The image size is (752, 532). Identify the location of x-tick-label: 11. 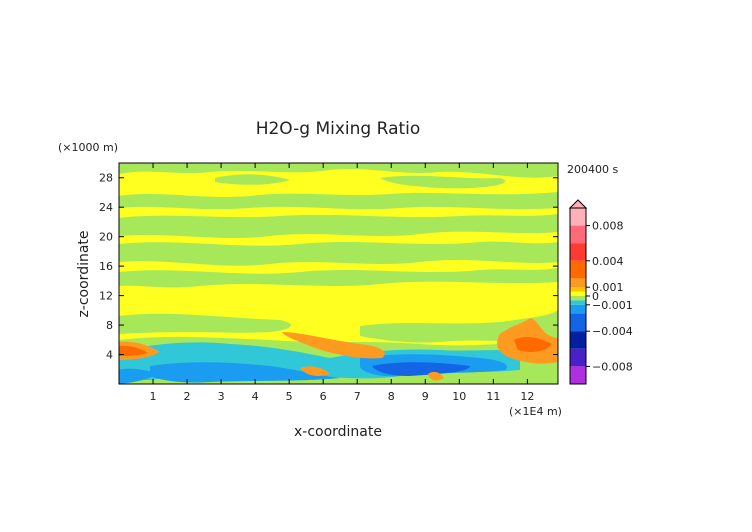
(493, 396).